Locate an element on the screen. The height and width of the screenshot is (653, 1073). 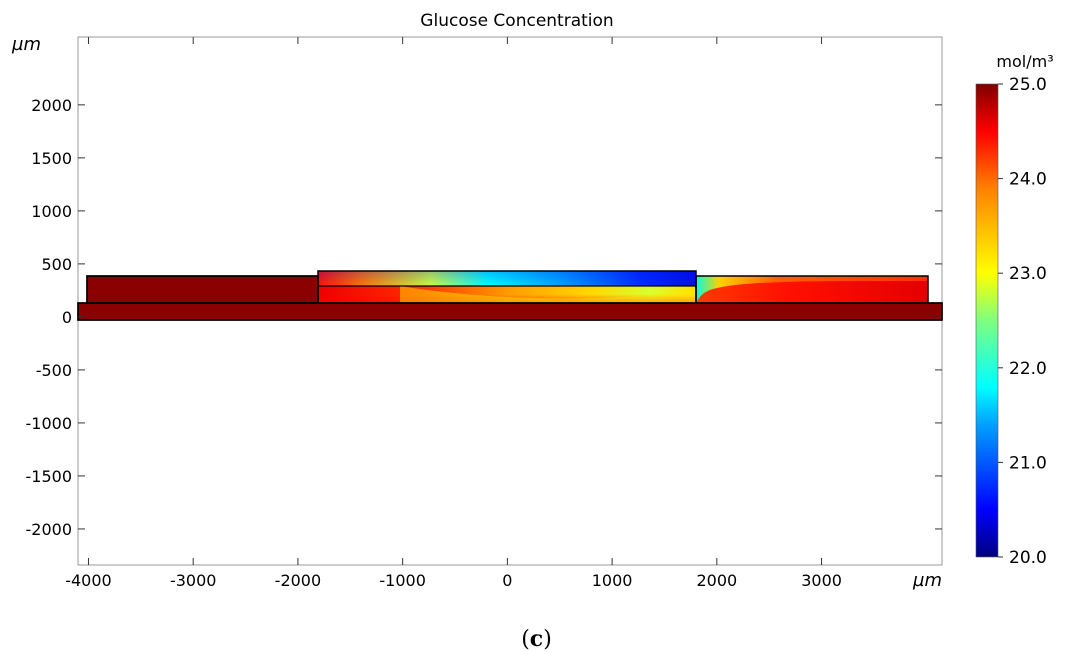
colorbar-ticks: 25.0 24.0 23.0 22.0 21.0 20.0 is located at coordinates (1022, 321).